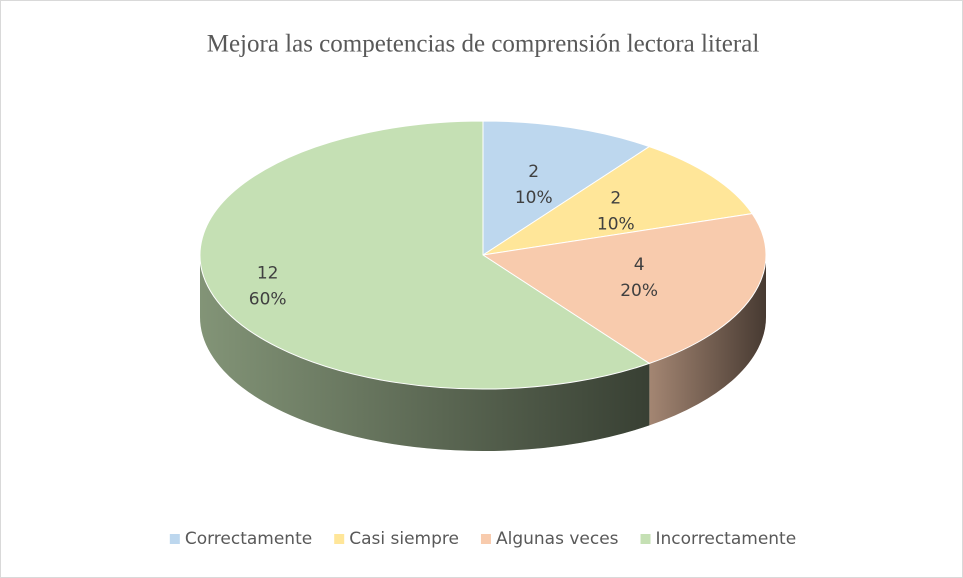 This screenshot has height=578, width=963. I want to click on legend-label: Casi siempre, so click(404, 539).